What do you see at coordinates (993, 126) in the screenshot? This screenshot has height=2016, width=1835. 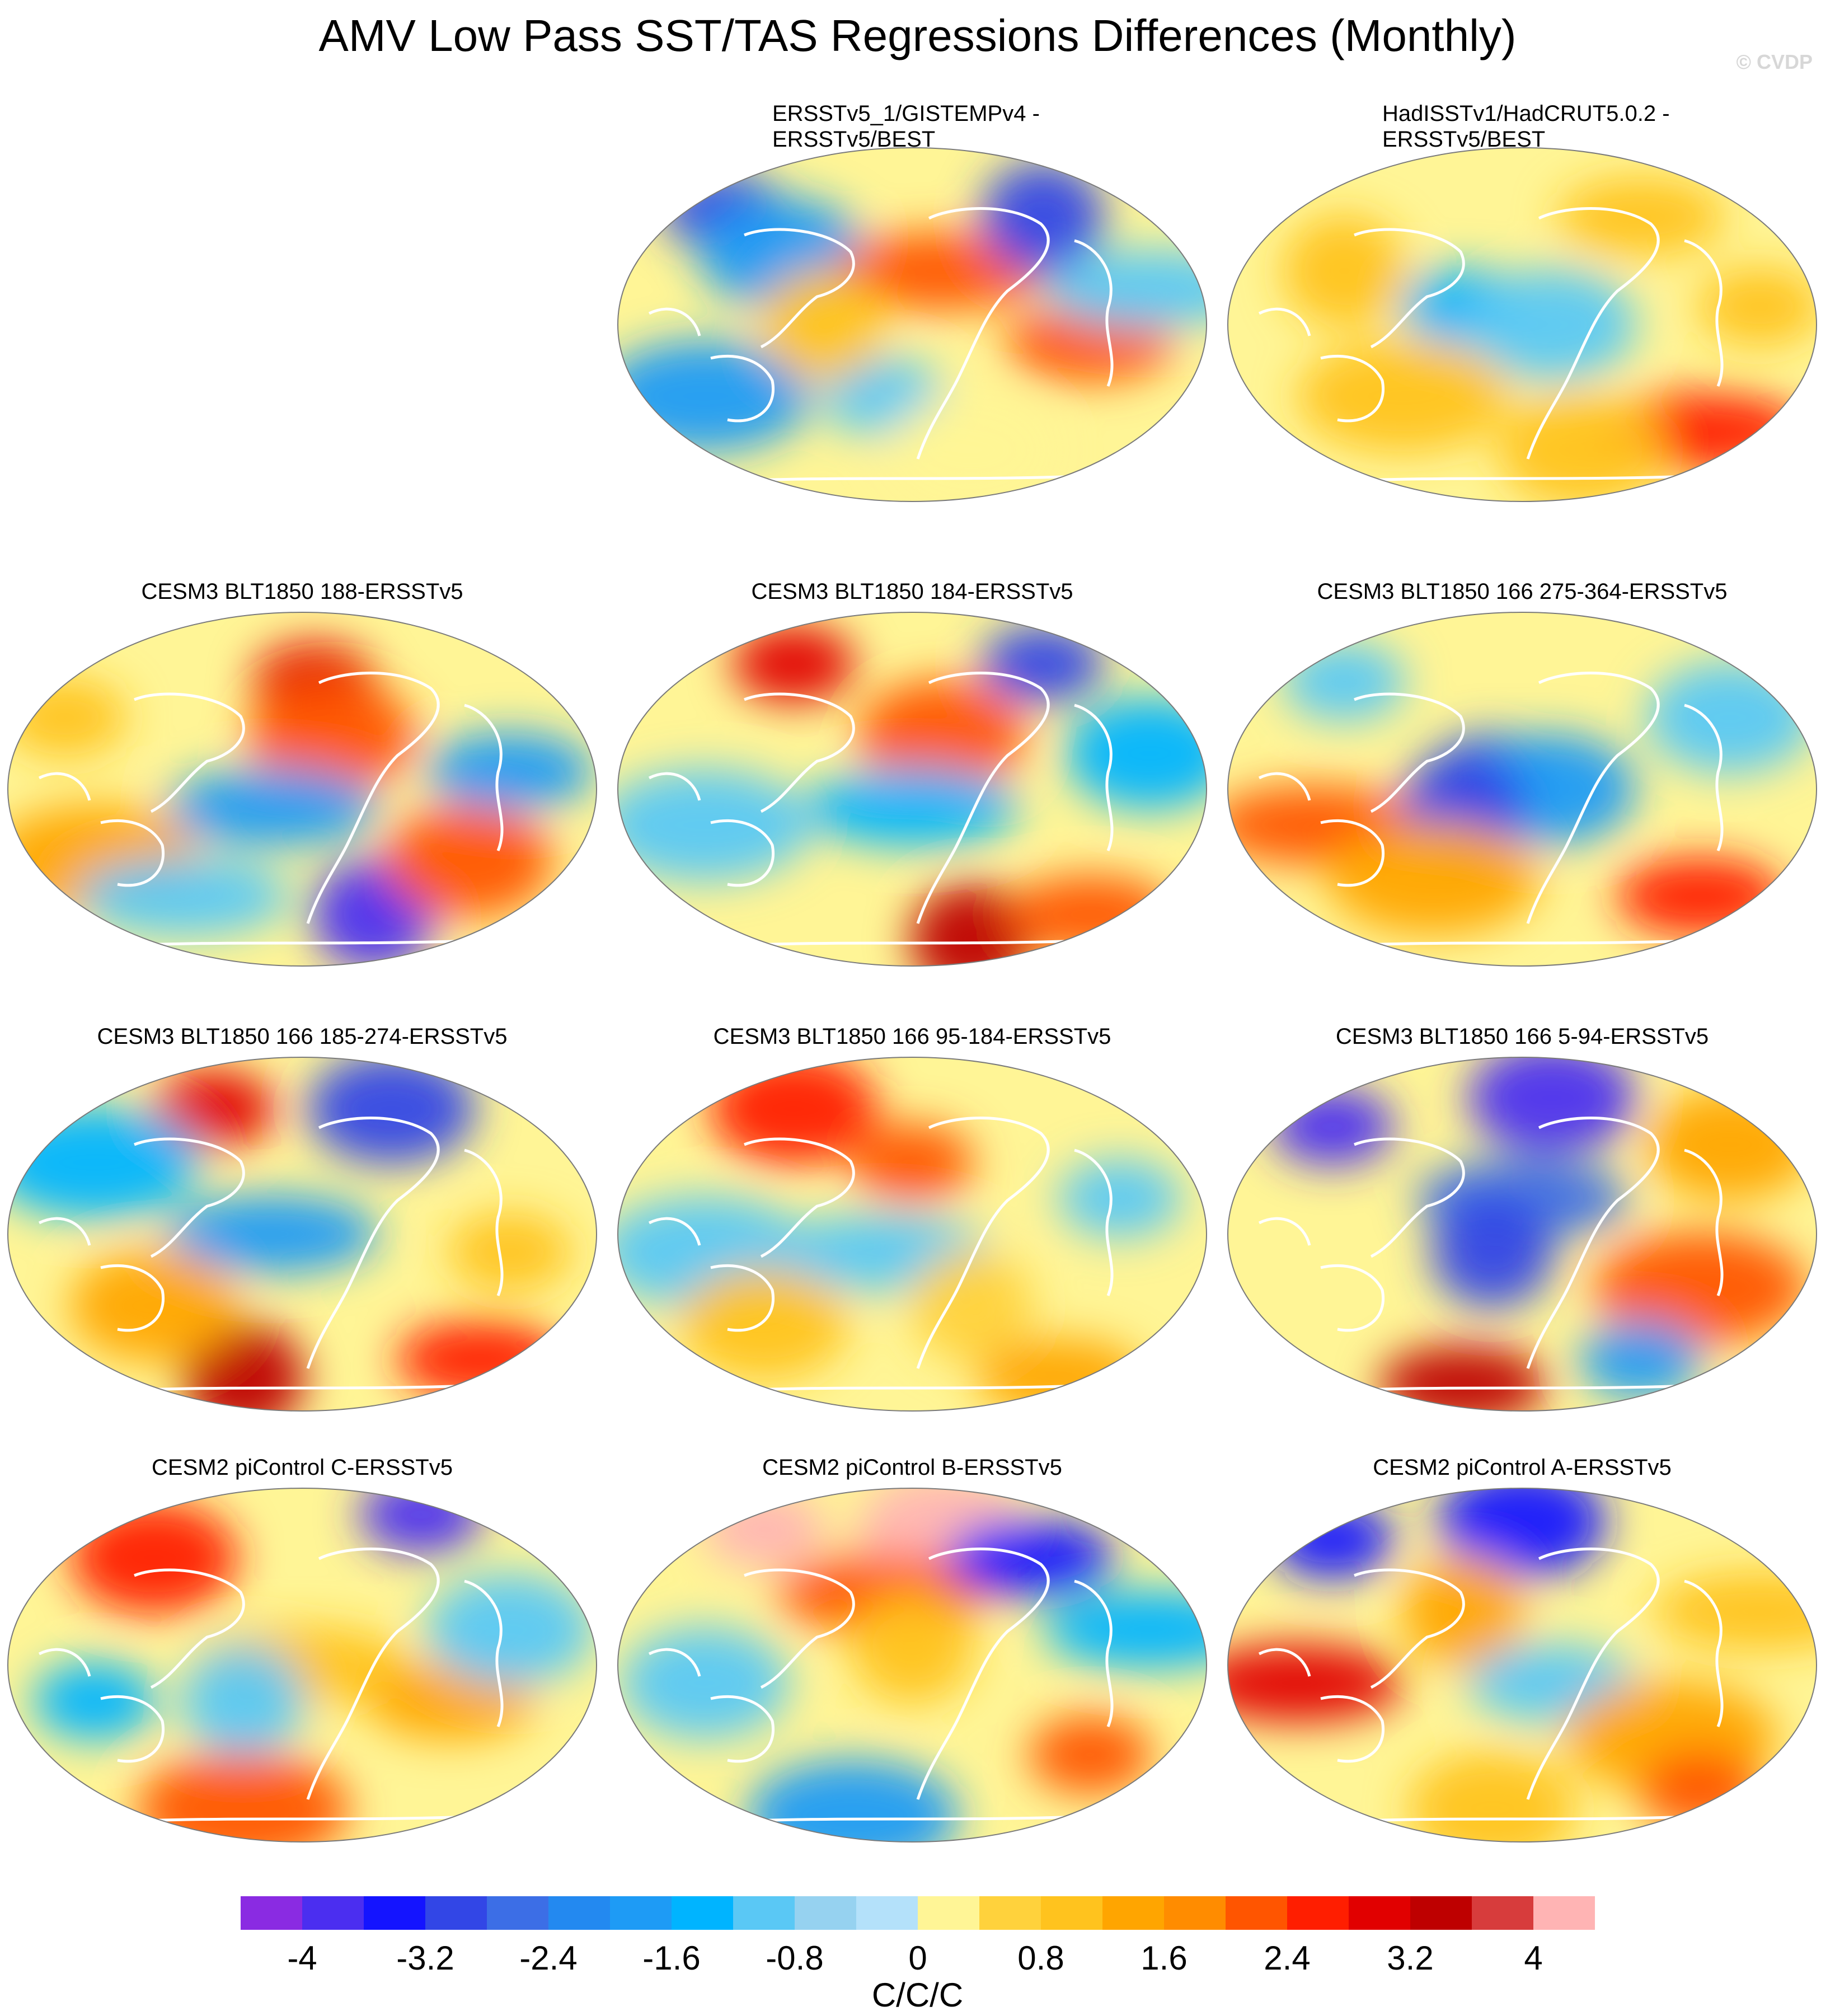 I see `panel-title: ERSSTv5_1/GISTEMPv4 - ERSSTv5/BEST` at bounding box center [993, 126].